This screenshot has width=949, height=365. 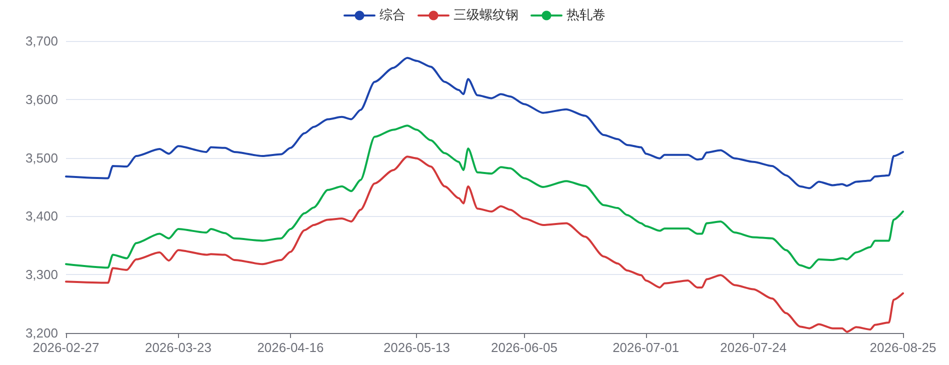 What do you see at coordinates (41, 158) in the screenshot?
I see `y-tick-label: 3,500` at bounding box center [41, 158].